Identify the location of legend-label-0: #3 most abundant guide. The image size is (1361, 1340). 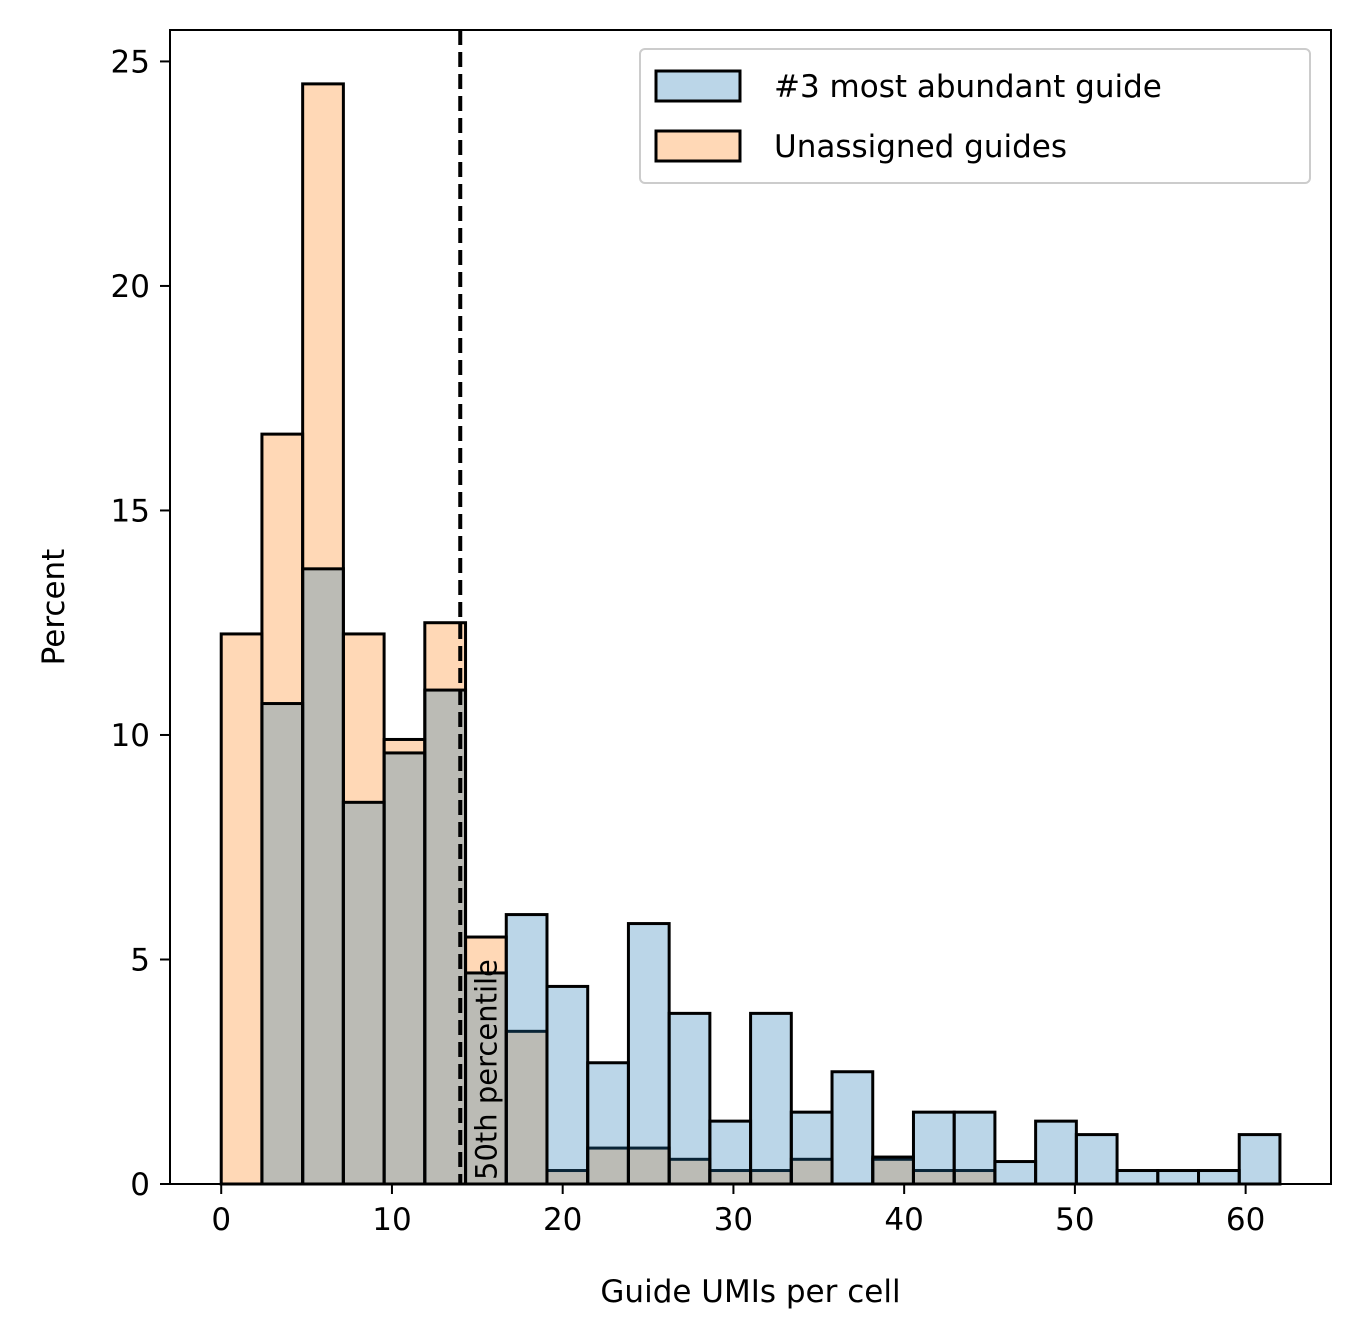
(968, 87).